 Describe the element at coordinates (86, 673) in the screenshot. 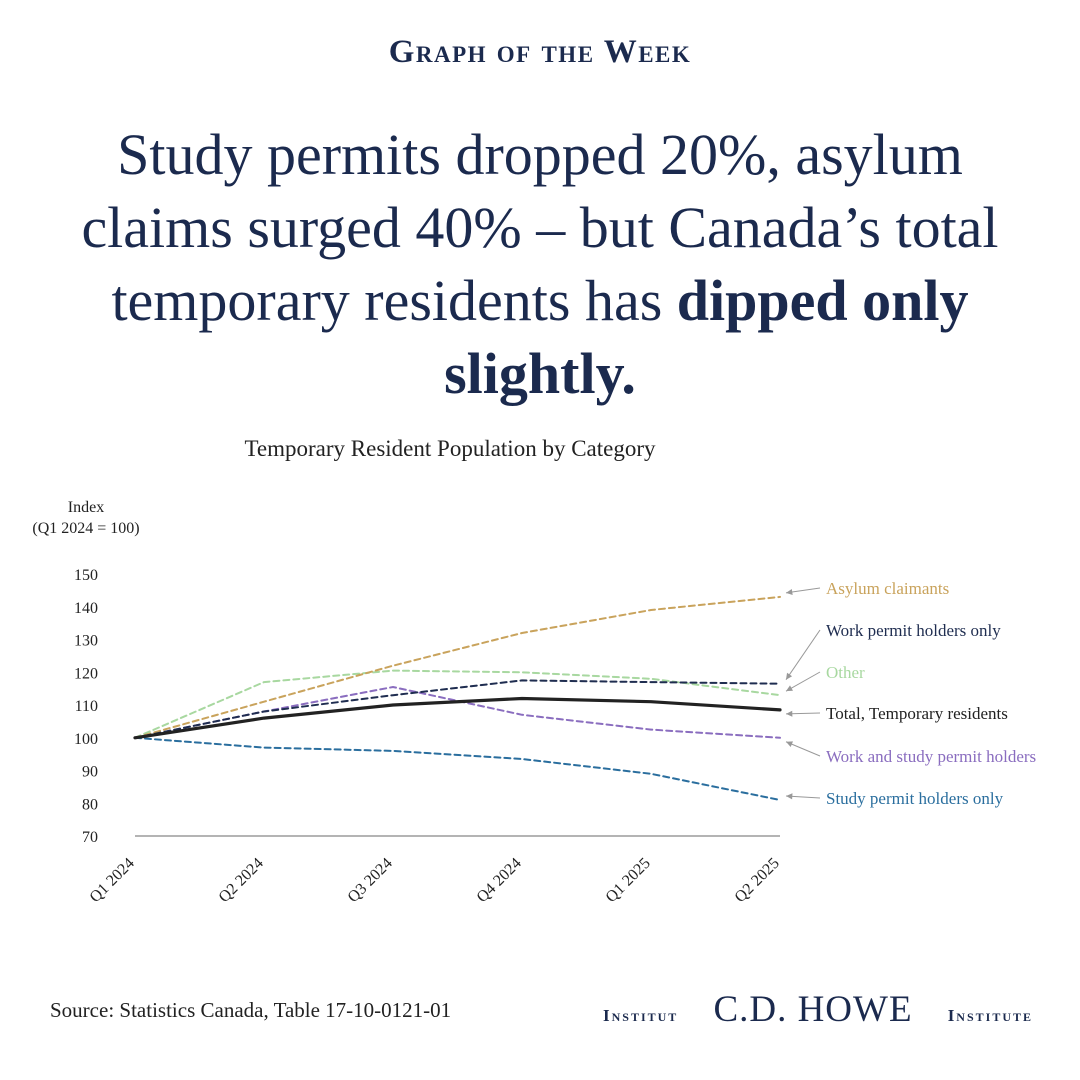

I see `y-tick-label: 120` at that location.